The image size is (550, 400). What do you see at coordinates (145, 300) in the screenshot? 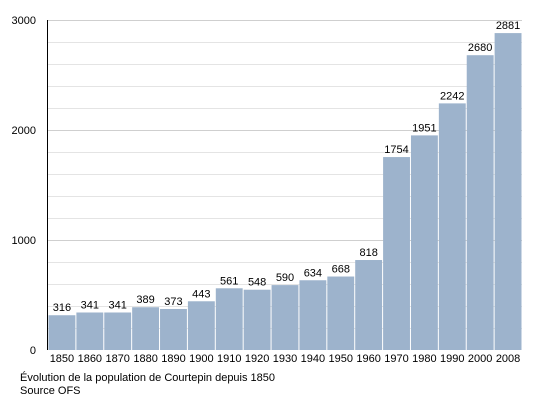
I see `bar-value-label: 389` at bounding box center [145, 300].